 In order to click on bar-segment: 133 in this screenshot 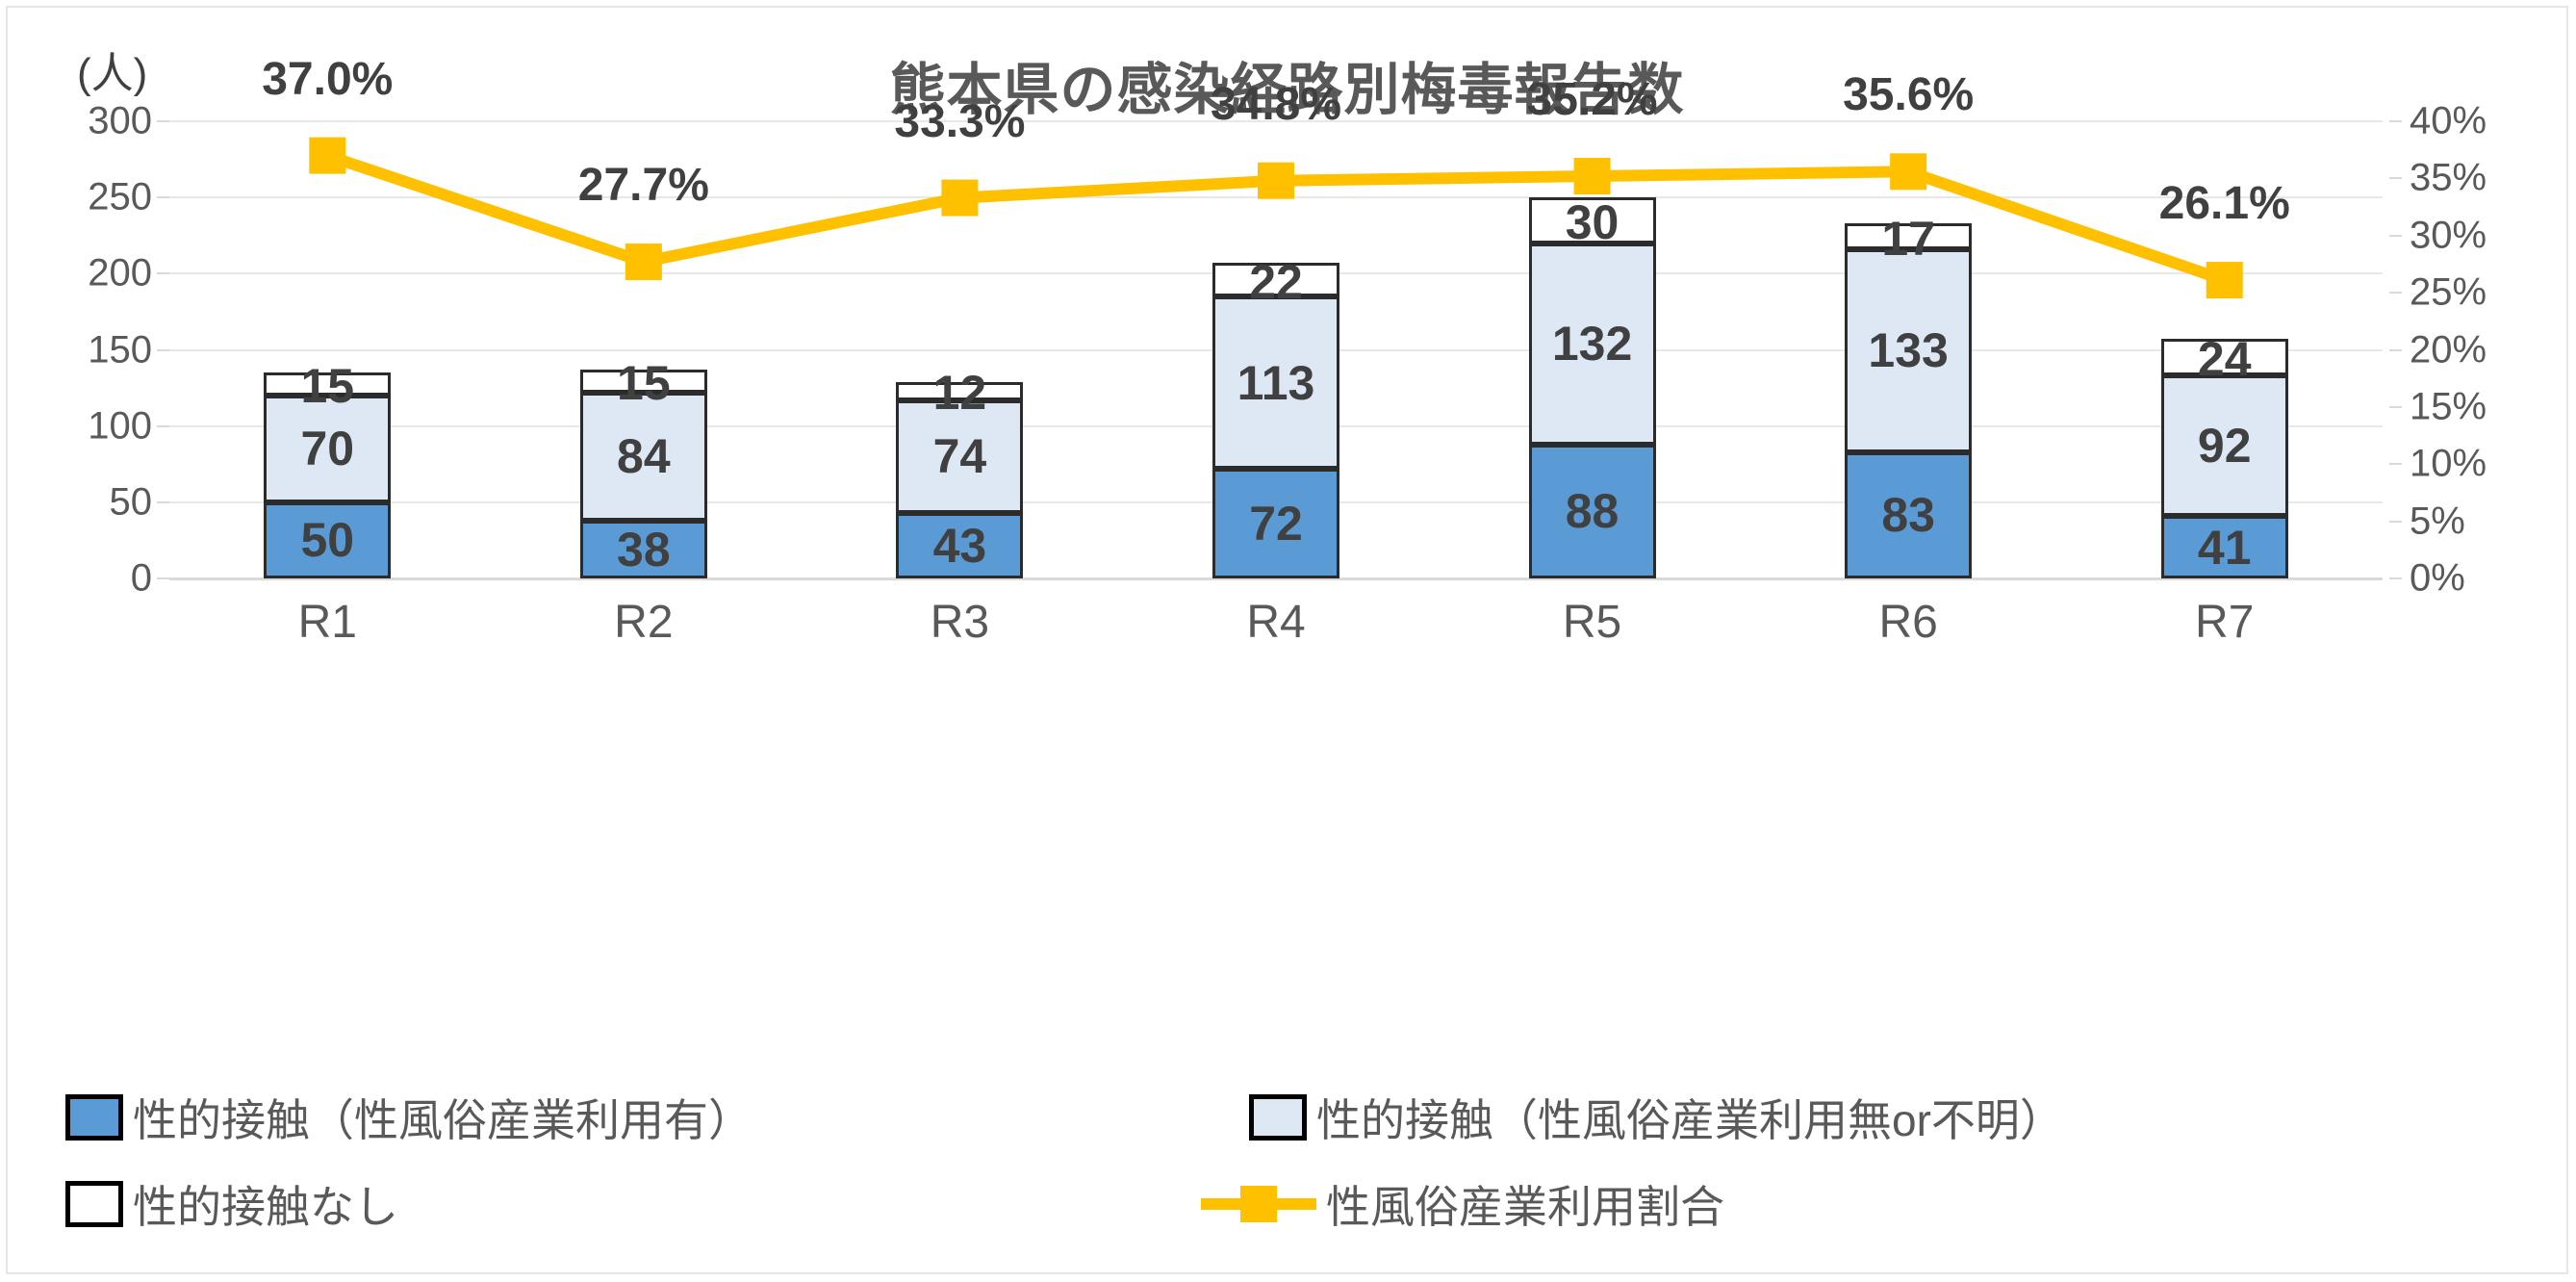, I will do `click(1909, 351)`.